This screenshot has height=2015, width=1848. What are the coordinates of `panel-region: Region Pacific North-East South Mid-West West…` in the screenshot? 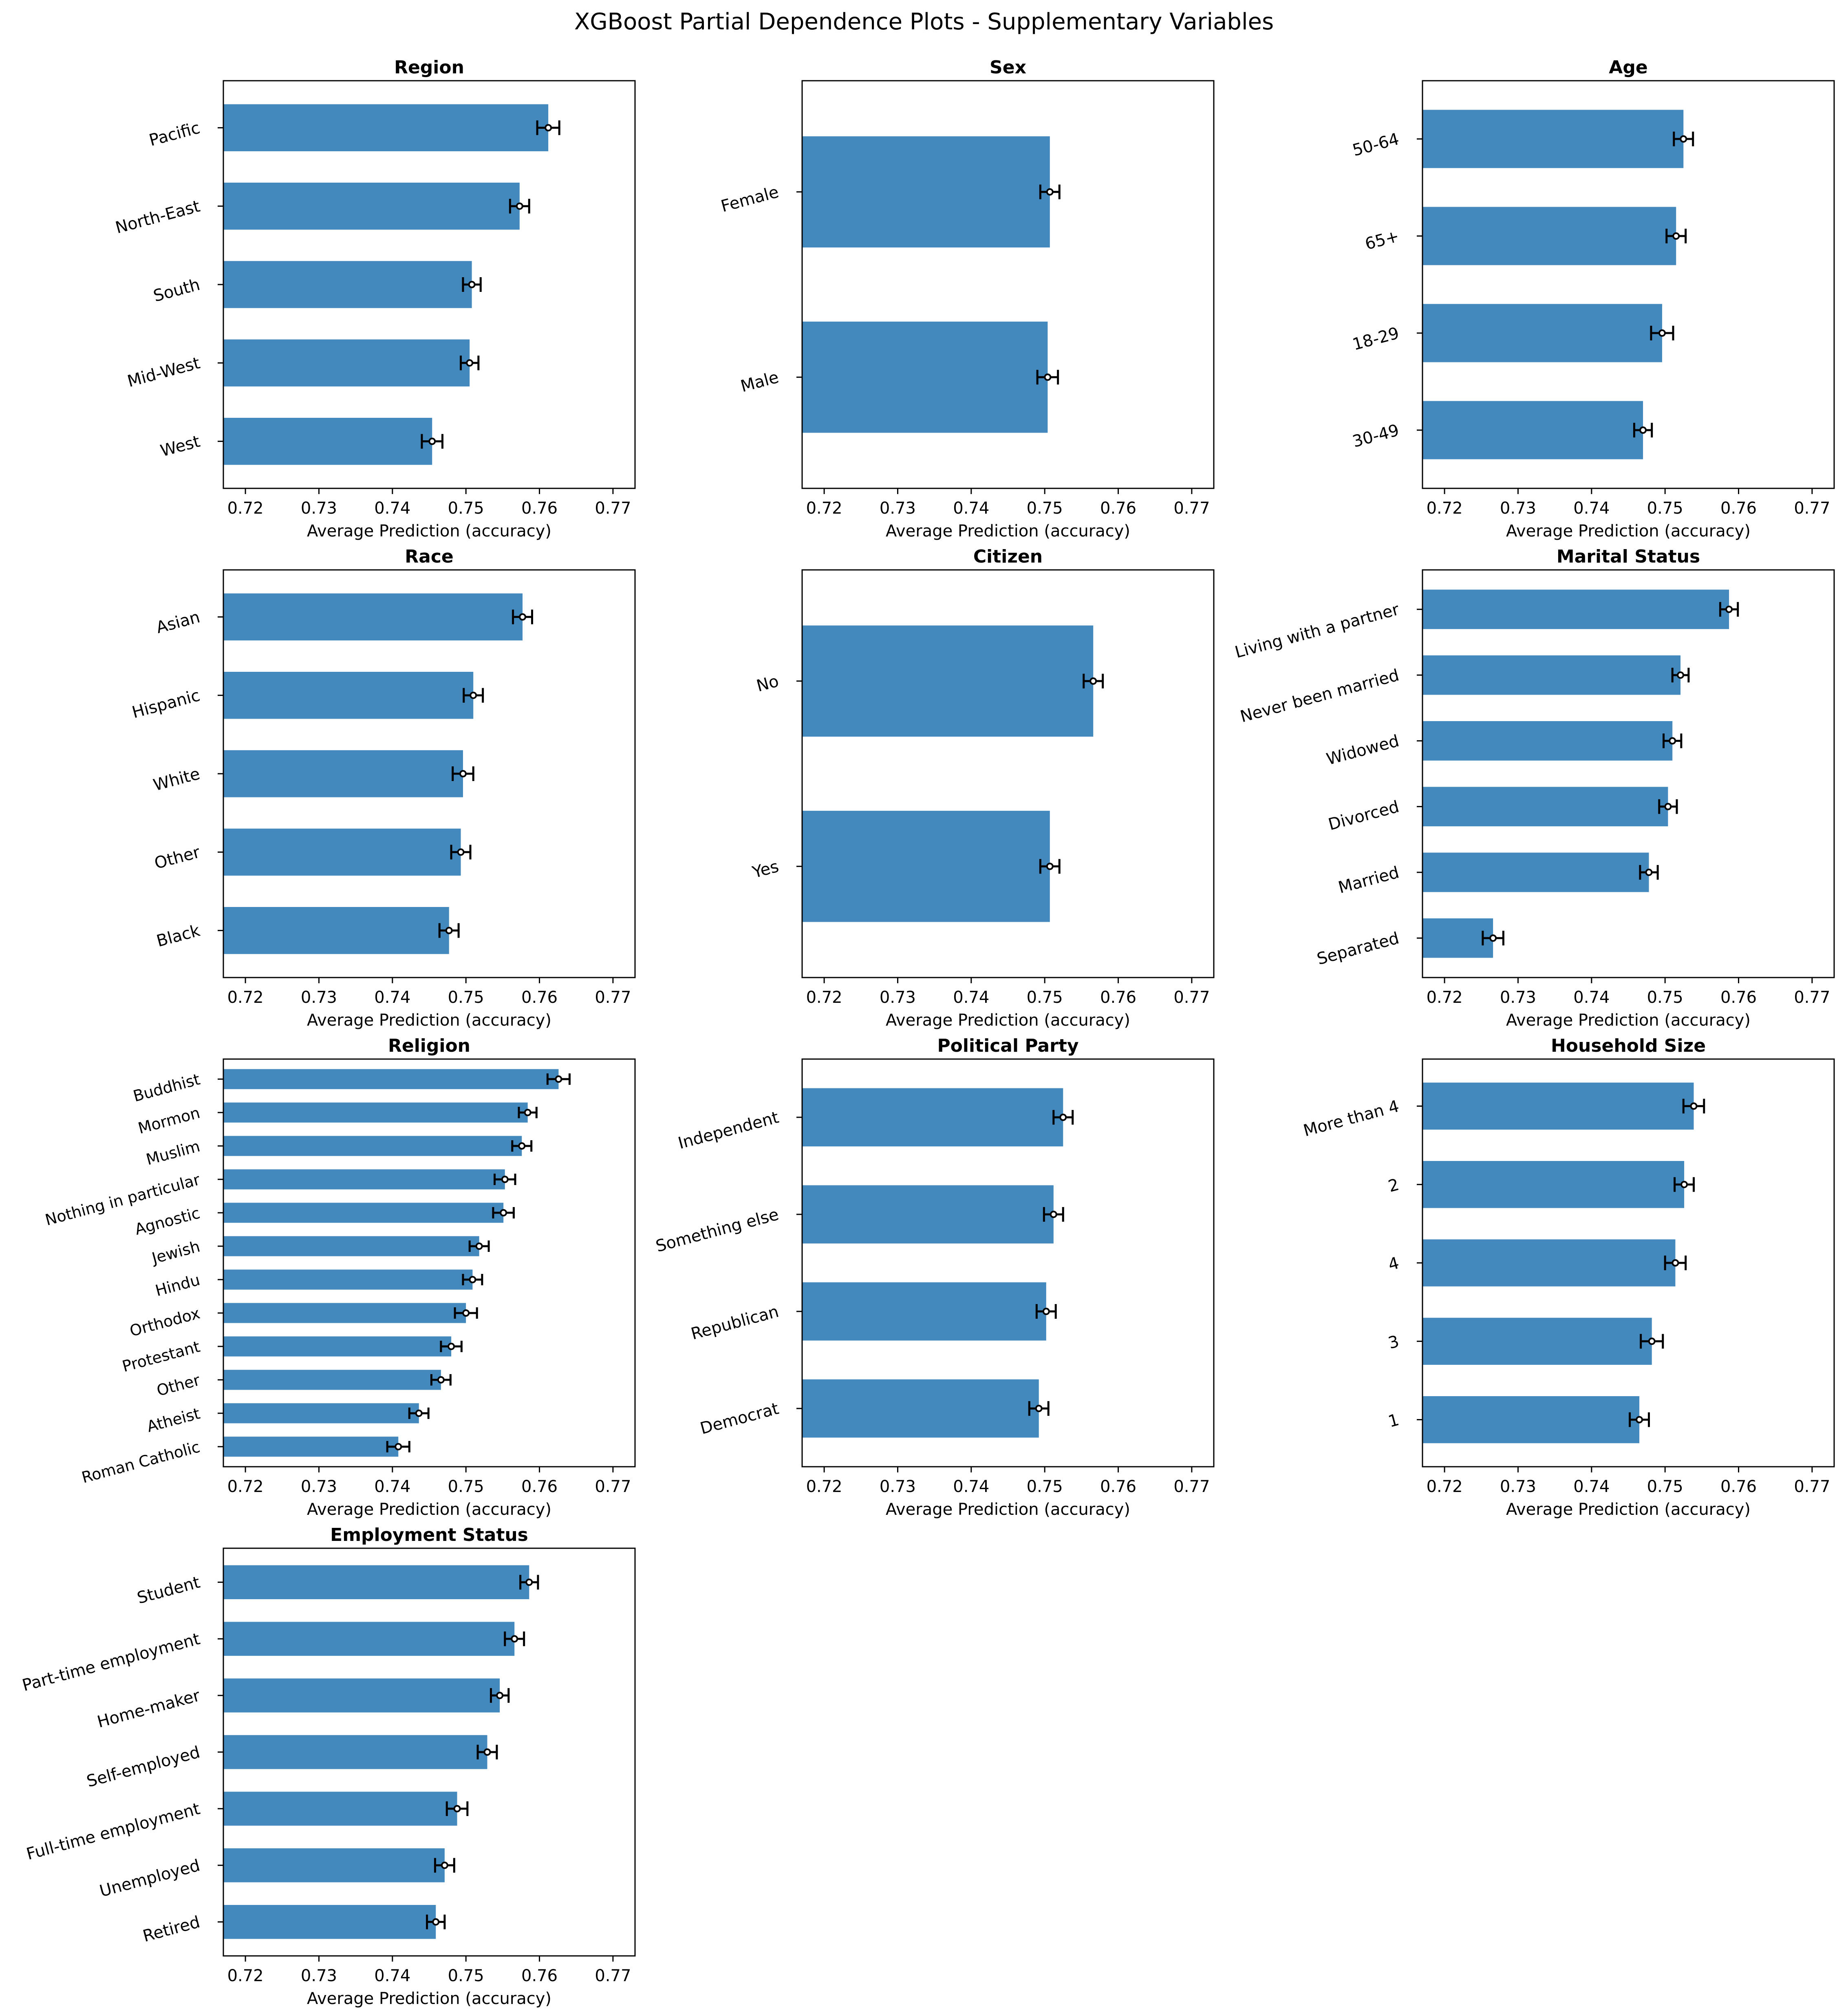 It's located at (374, 299).